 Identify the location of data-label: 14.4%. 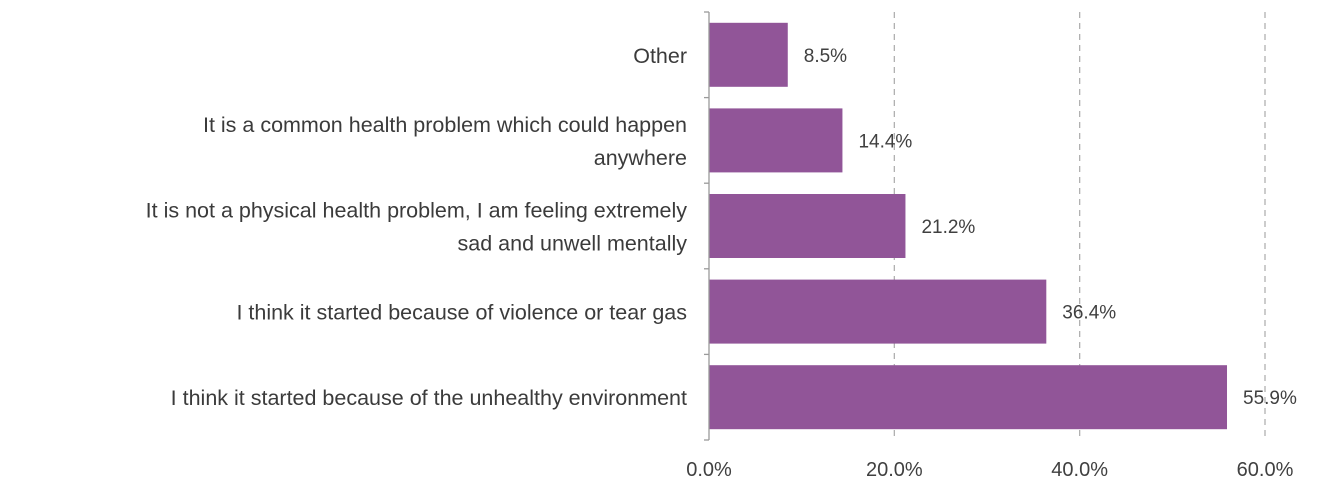
(885, 141).